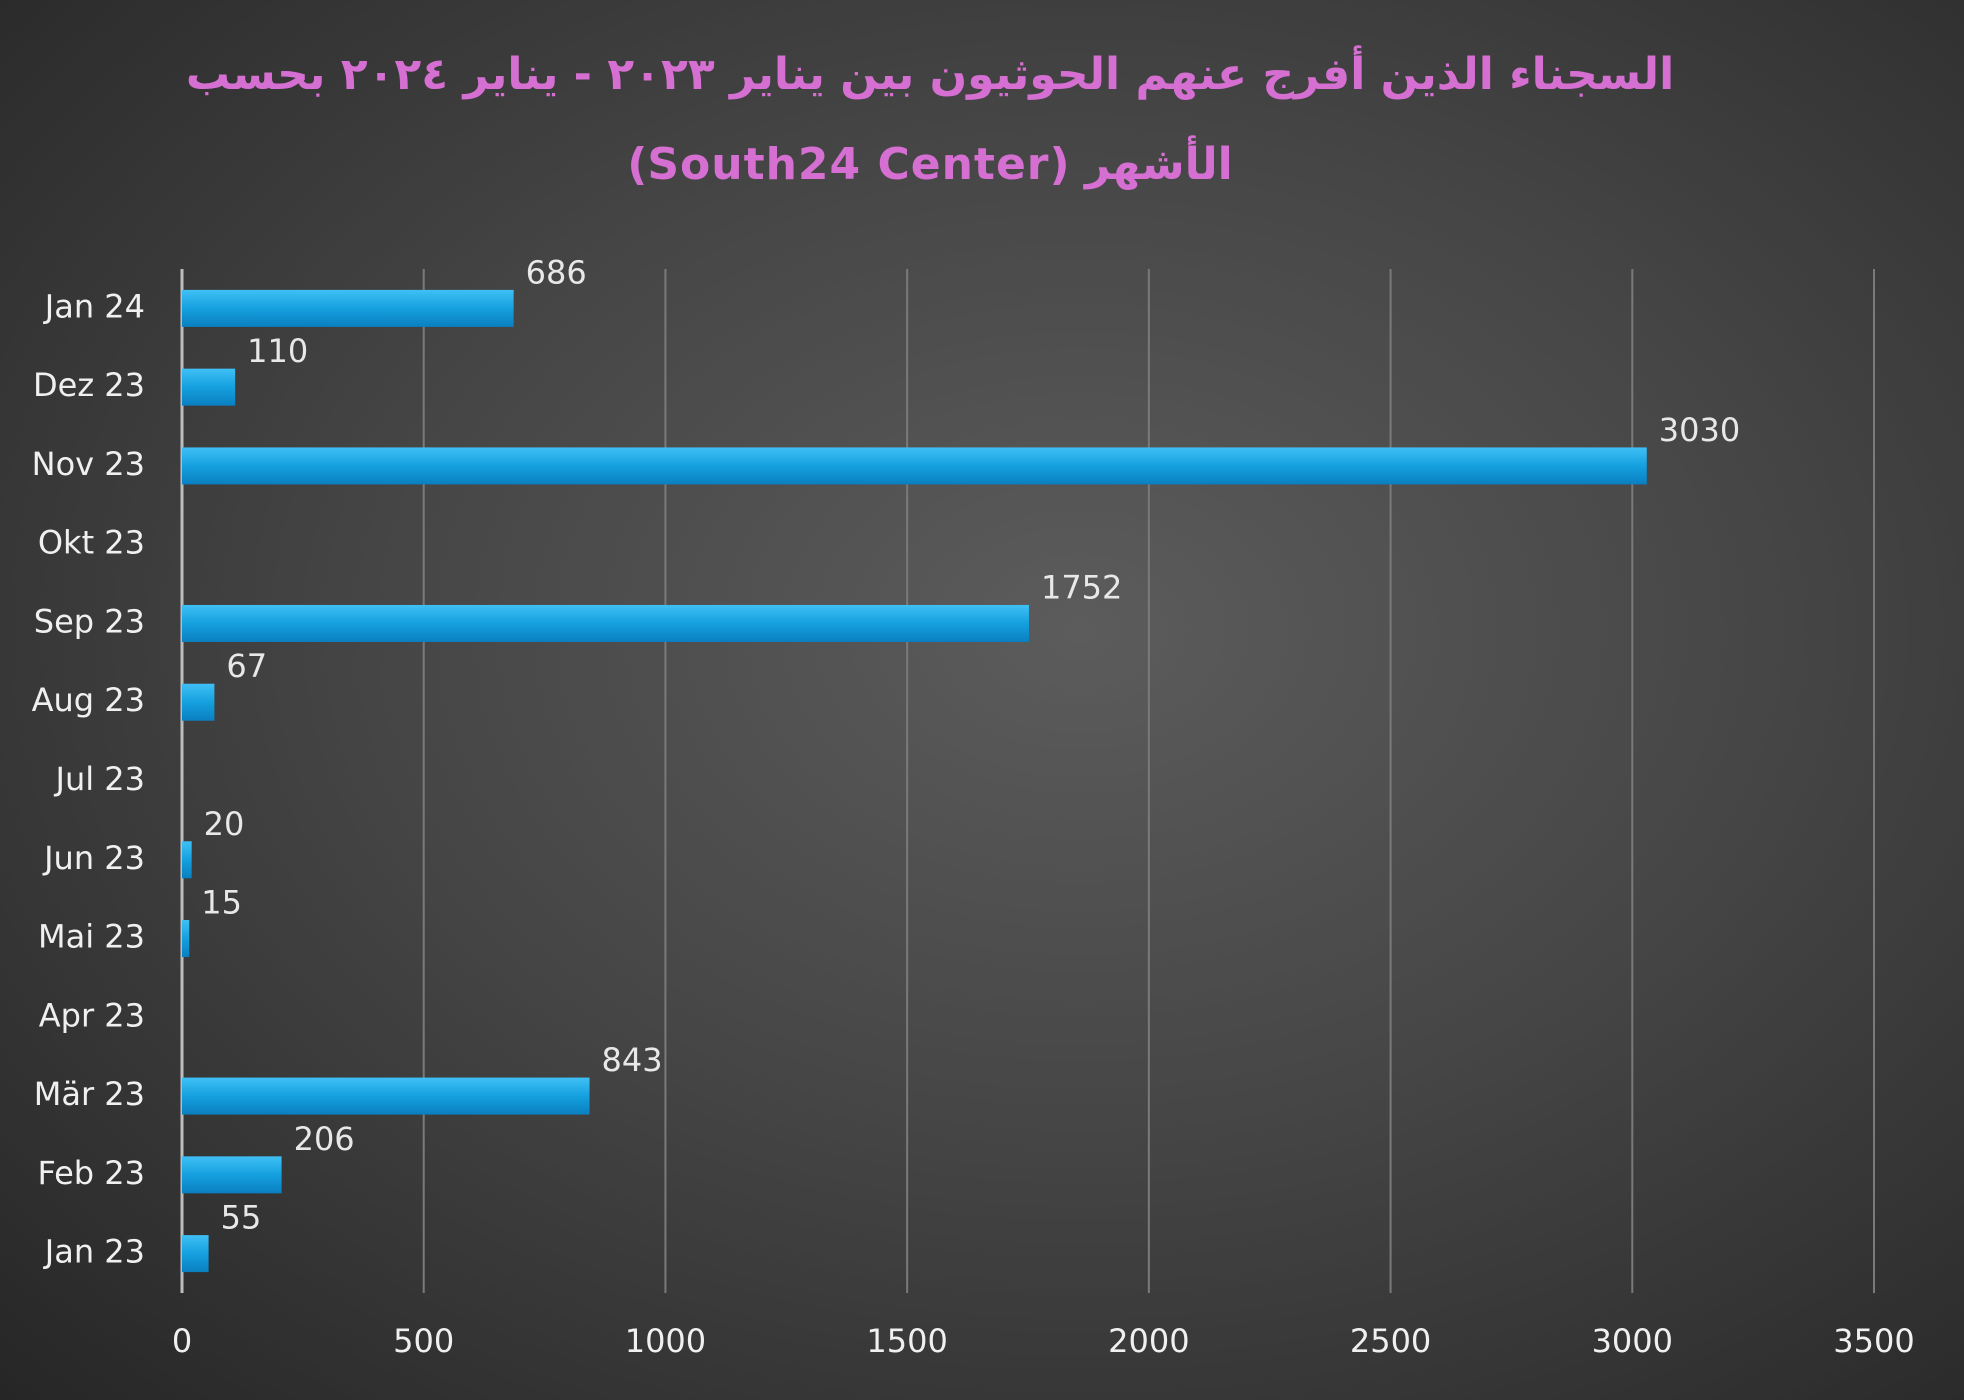 This screenshot has width=1964, height=1400. I want to click on y-tick-label: Apr 23, so click(92, 1015).